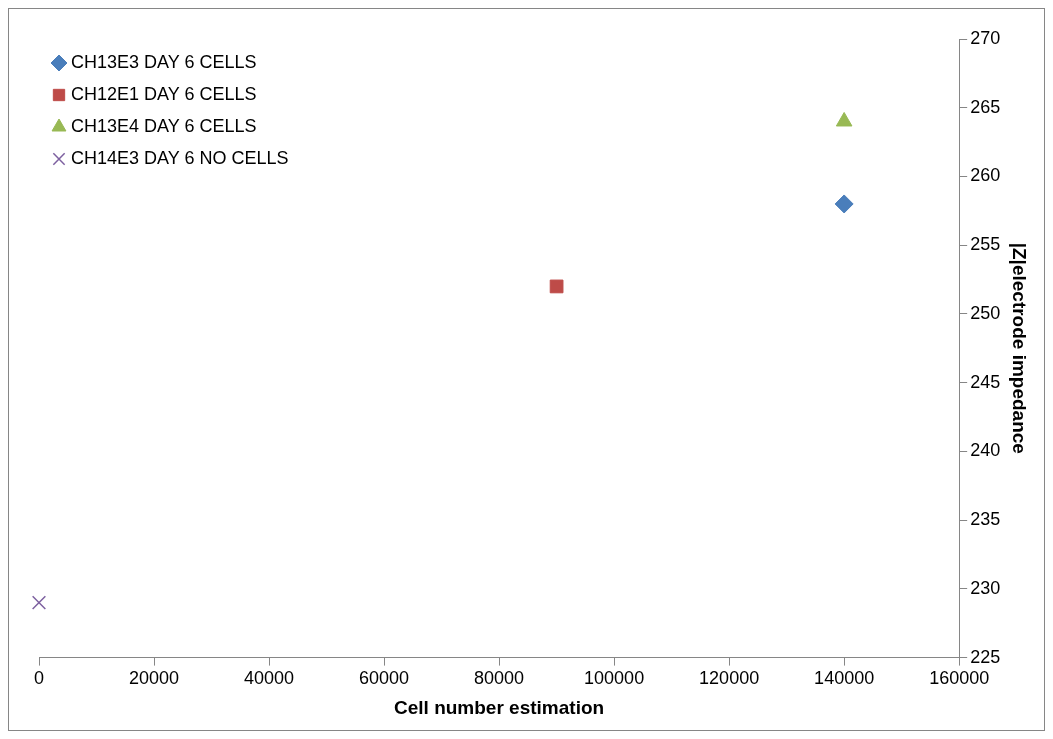 This screenshot has width=1053, height=739. What do you see at coordinates (180, 157) in the screenshot?
I see `legend-label: CH14E3 DAY 6 NO CELLS` at bounding box center [180, 157].